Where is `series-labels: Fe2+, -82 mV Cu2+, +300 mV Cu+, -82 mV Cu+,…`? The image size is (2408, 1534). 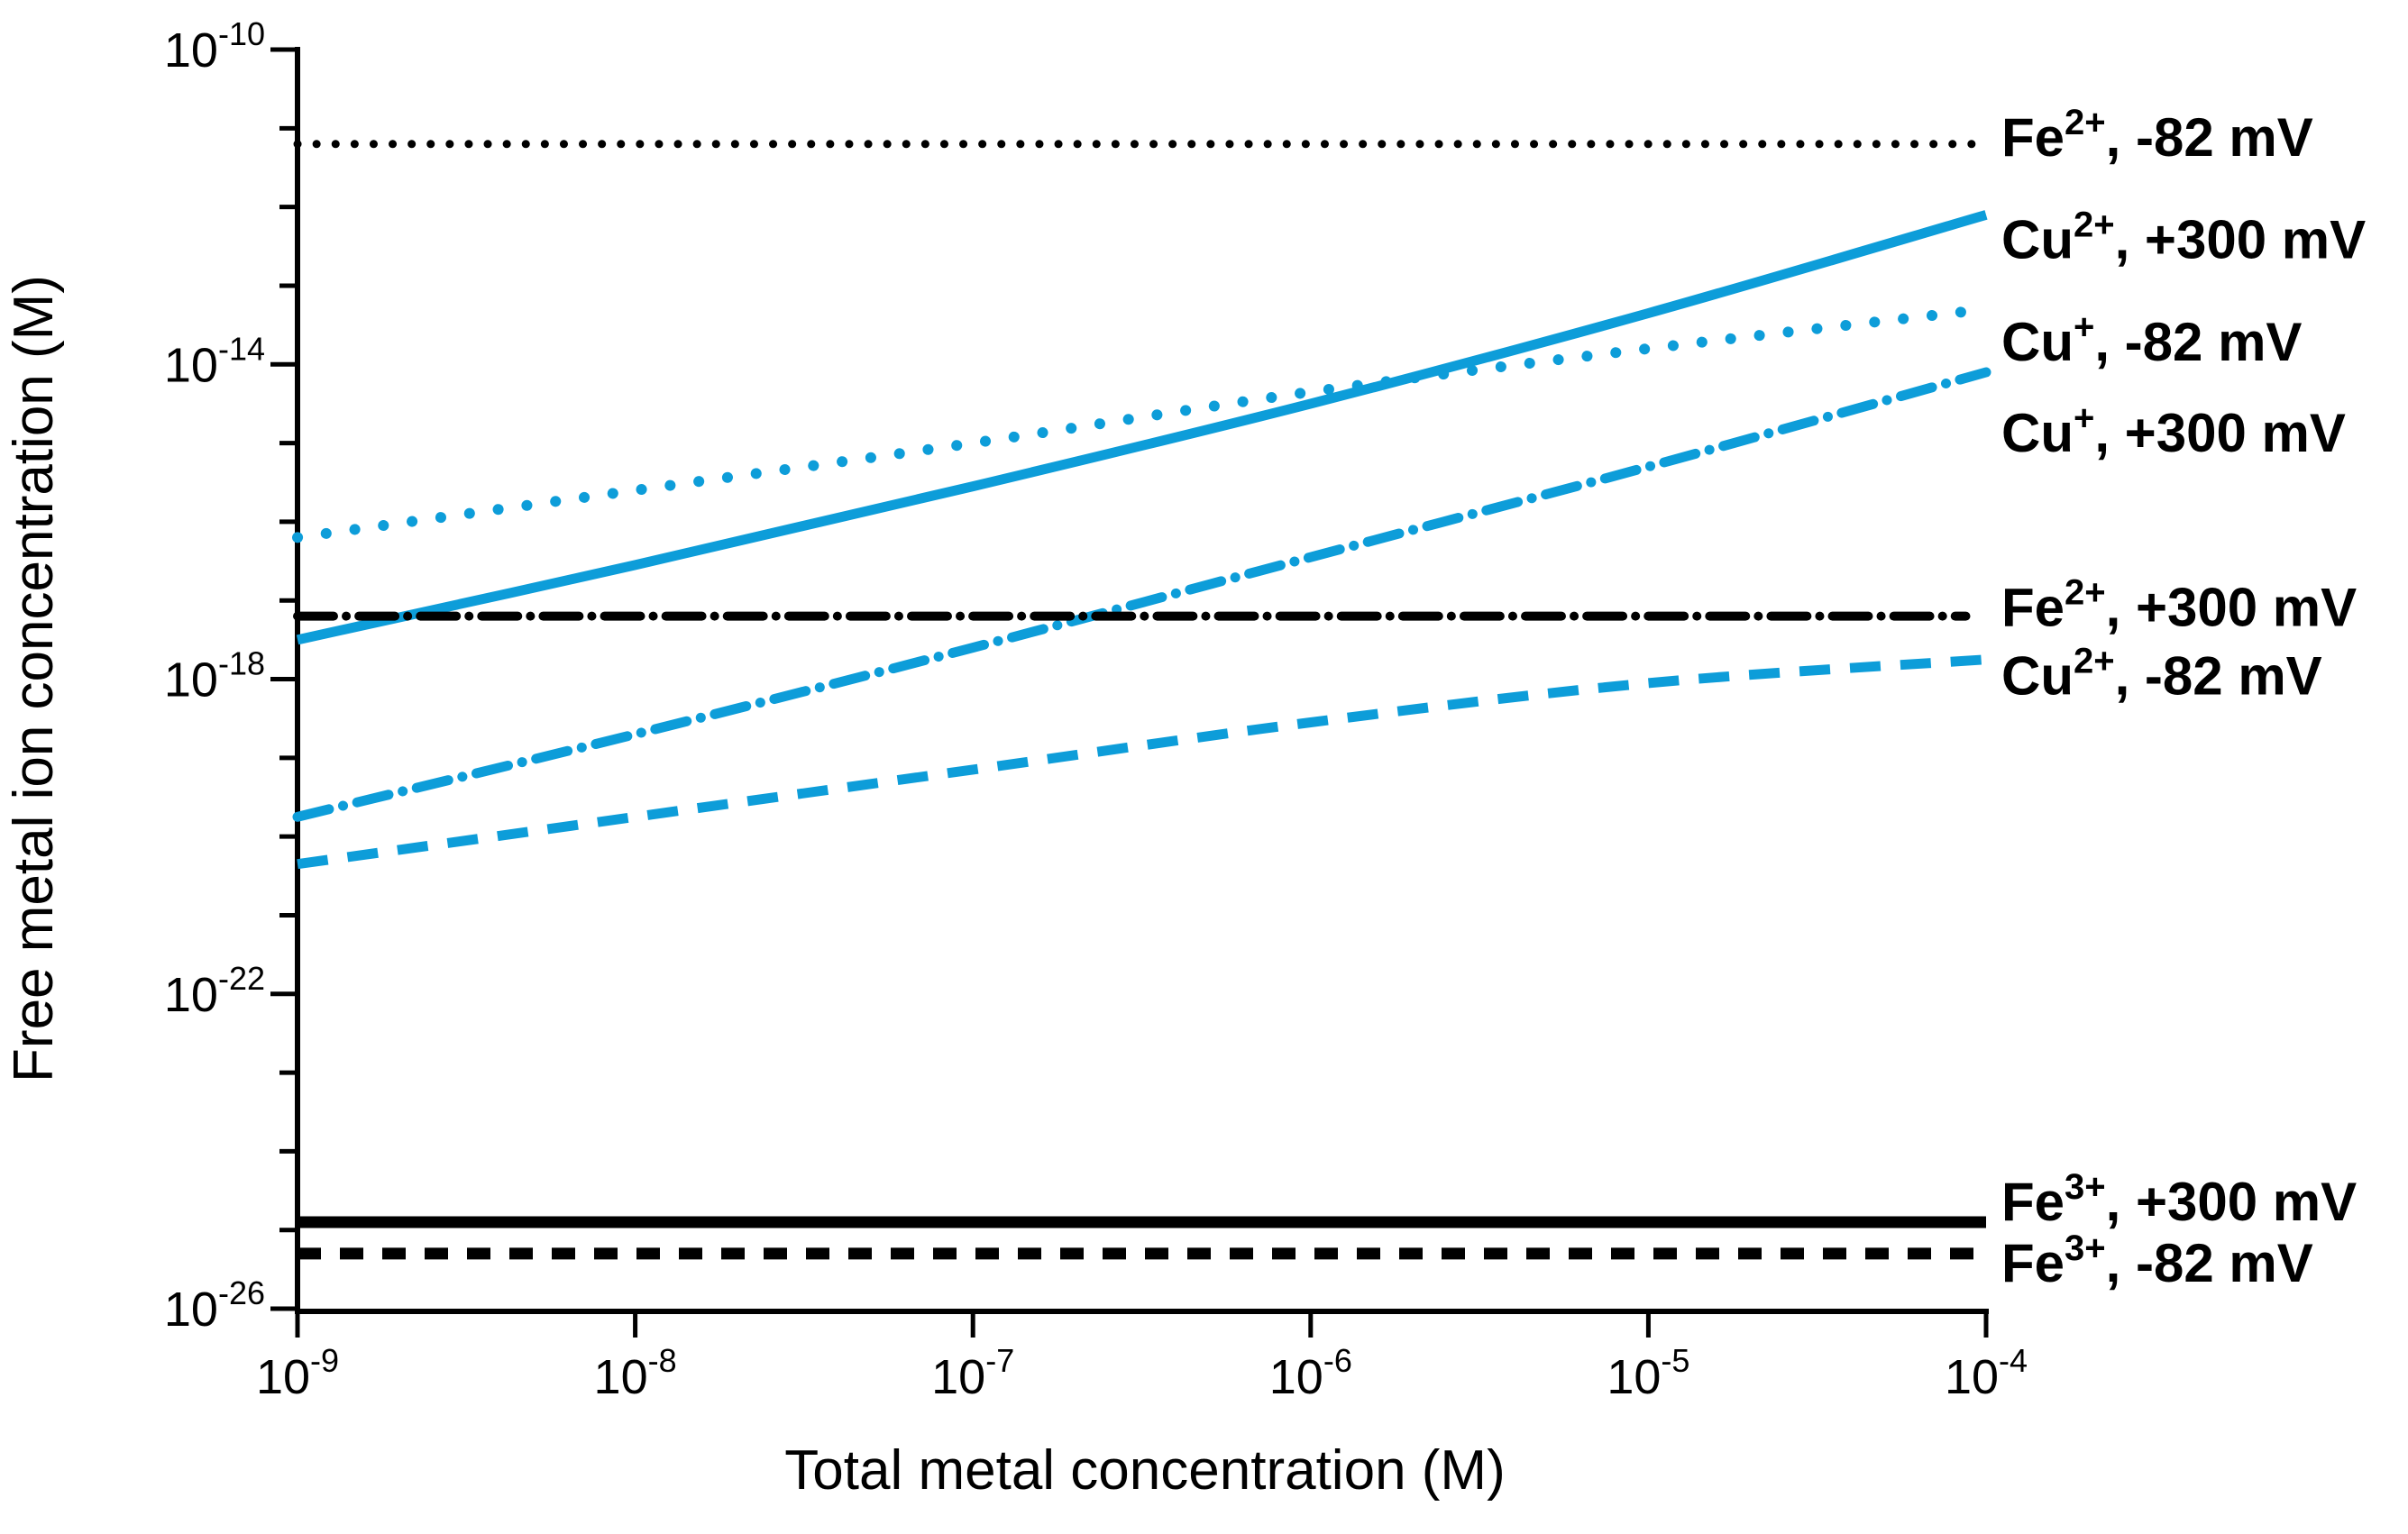
series-labels: Fe2+, -82 mV Cu2+, +300 mV Cu+, -82 mV Cu+,… is located at coordinates (2183, 698).